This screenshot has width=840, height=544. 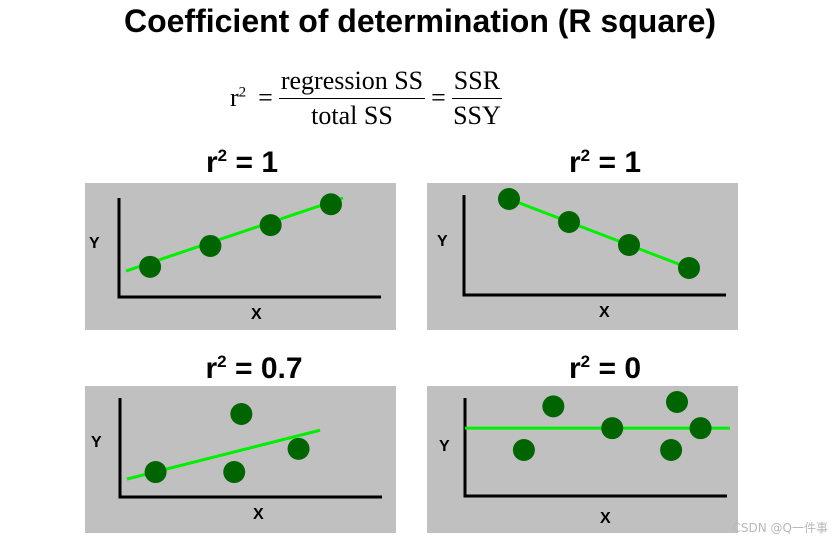 I want to click on y-axis-label-1: Y, so click(x=94, y=243).